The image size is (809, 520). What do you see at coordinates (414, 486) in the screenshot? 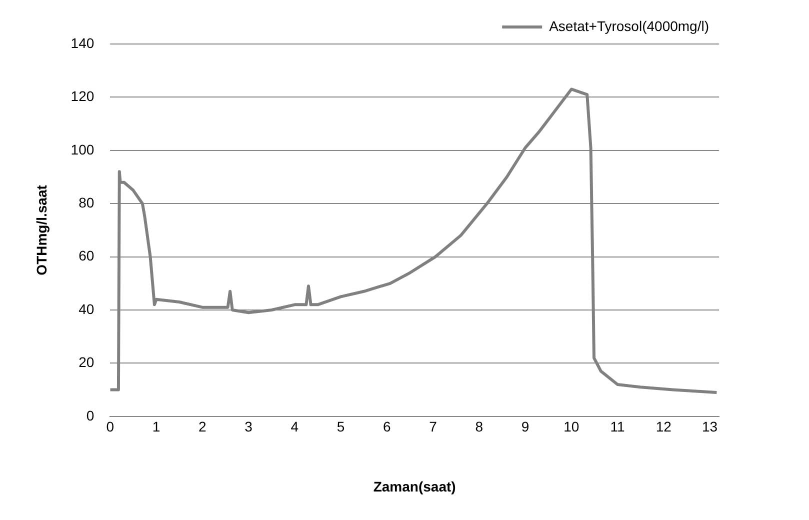
I see `x-axis-title: Zaman(saat)` at bounding box center [414, 486].